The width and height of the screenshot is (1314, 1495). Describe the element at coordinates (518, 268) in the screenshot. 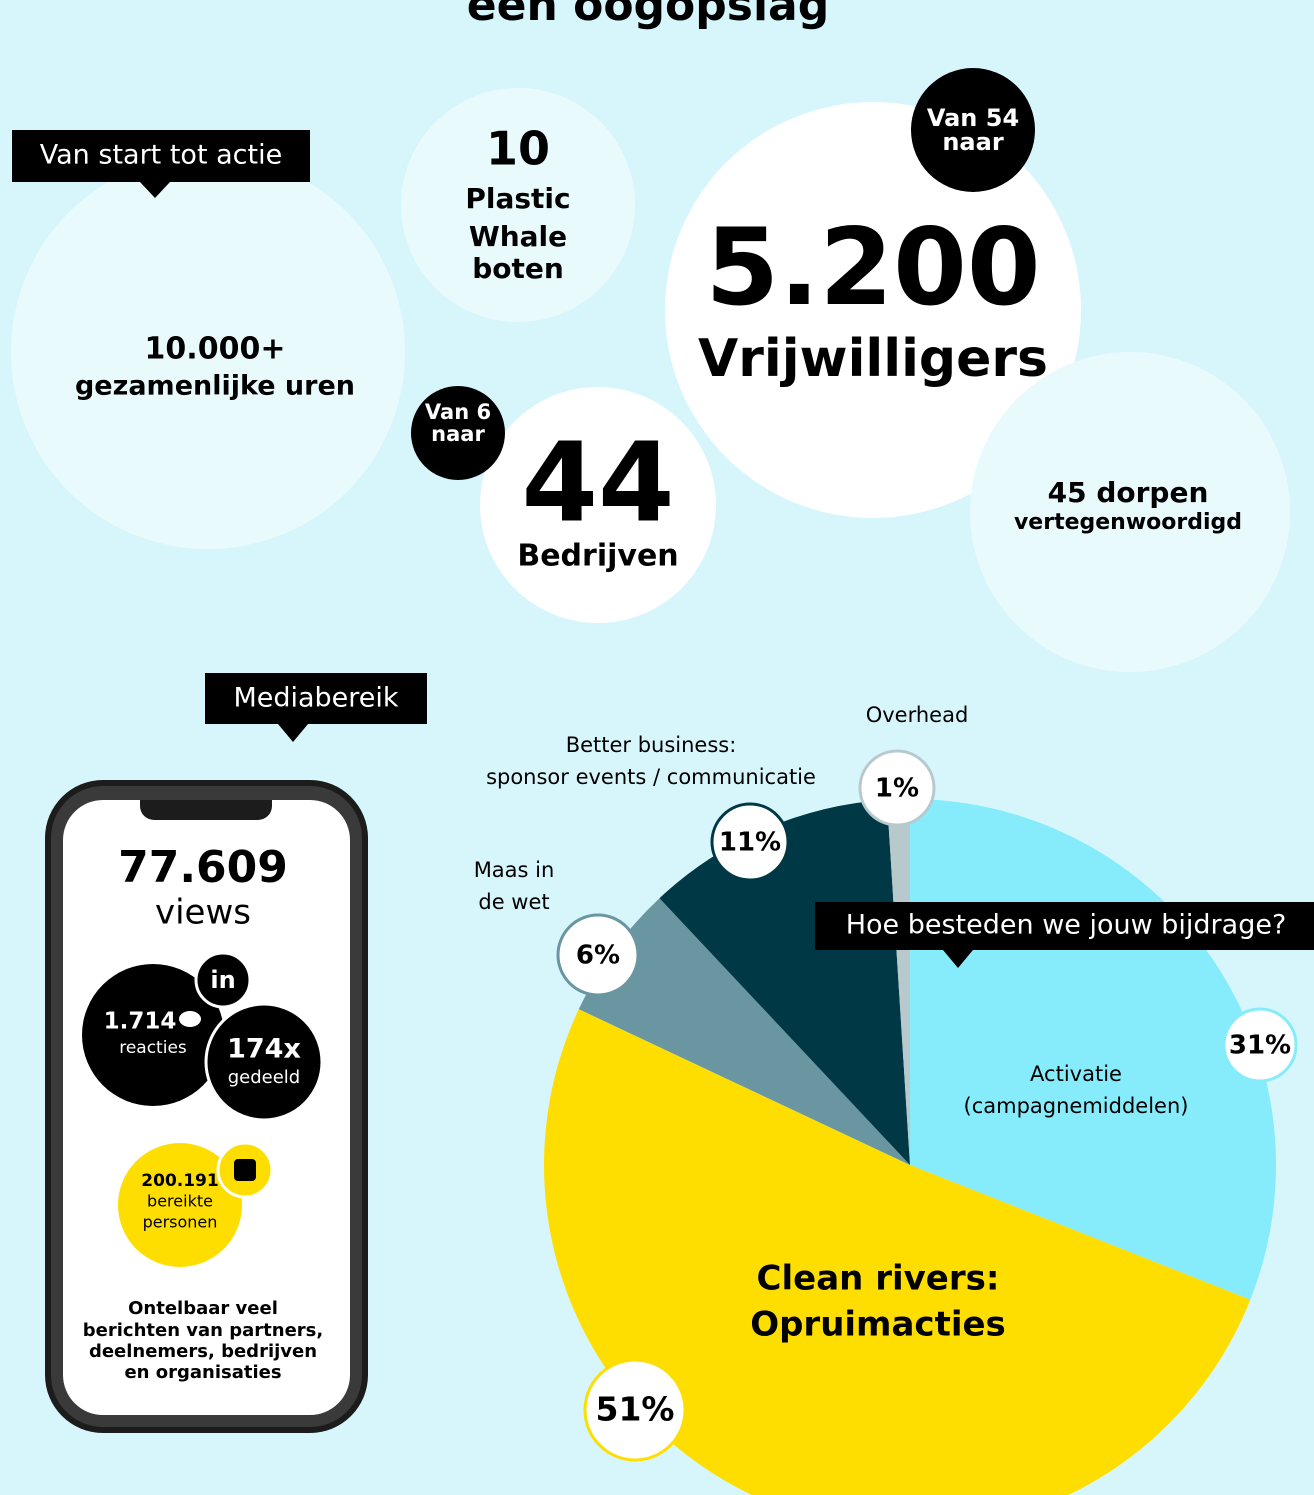

I see `stat-text: boten` at that location.